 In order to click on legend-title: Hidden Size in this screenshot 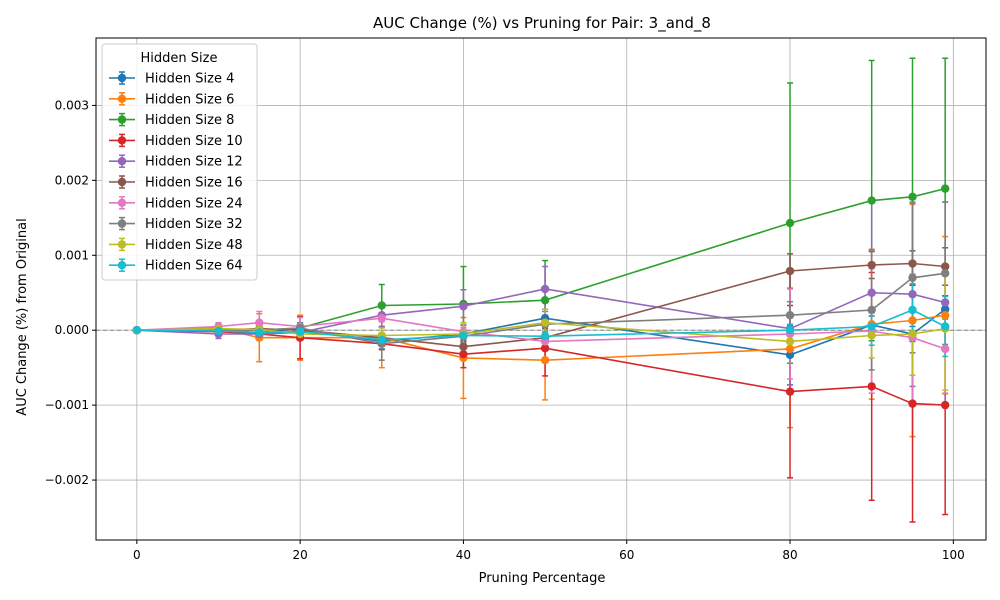, I will do `click(179, 58)`.